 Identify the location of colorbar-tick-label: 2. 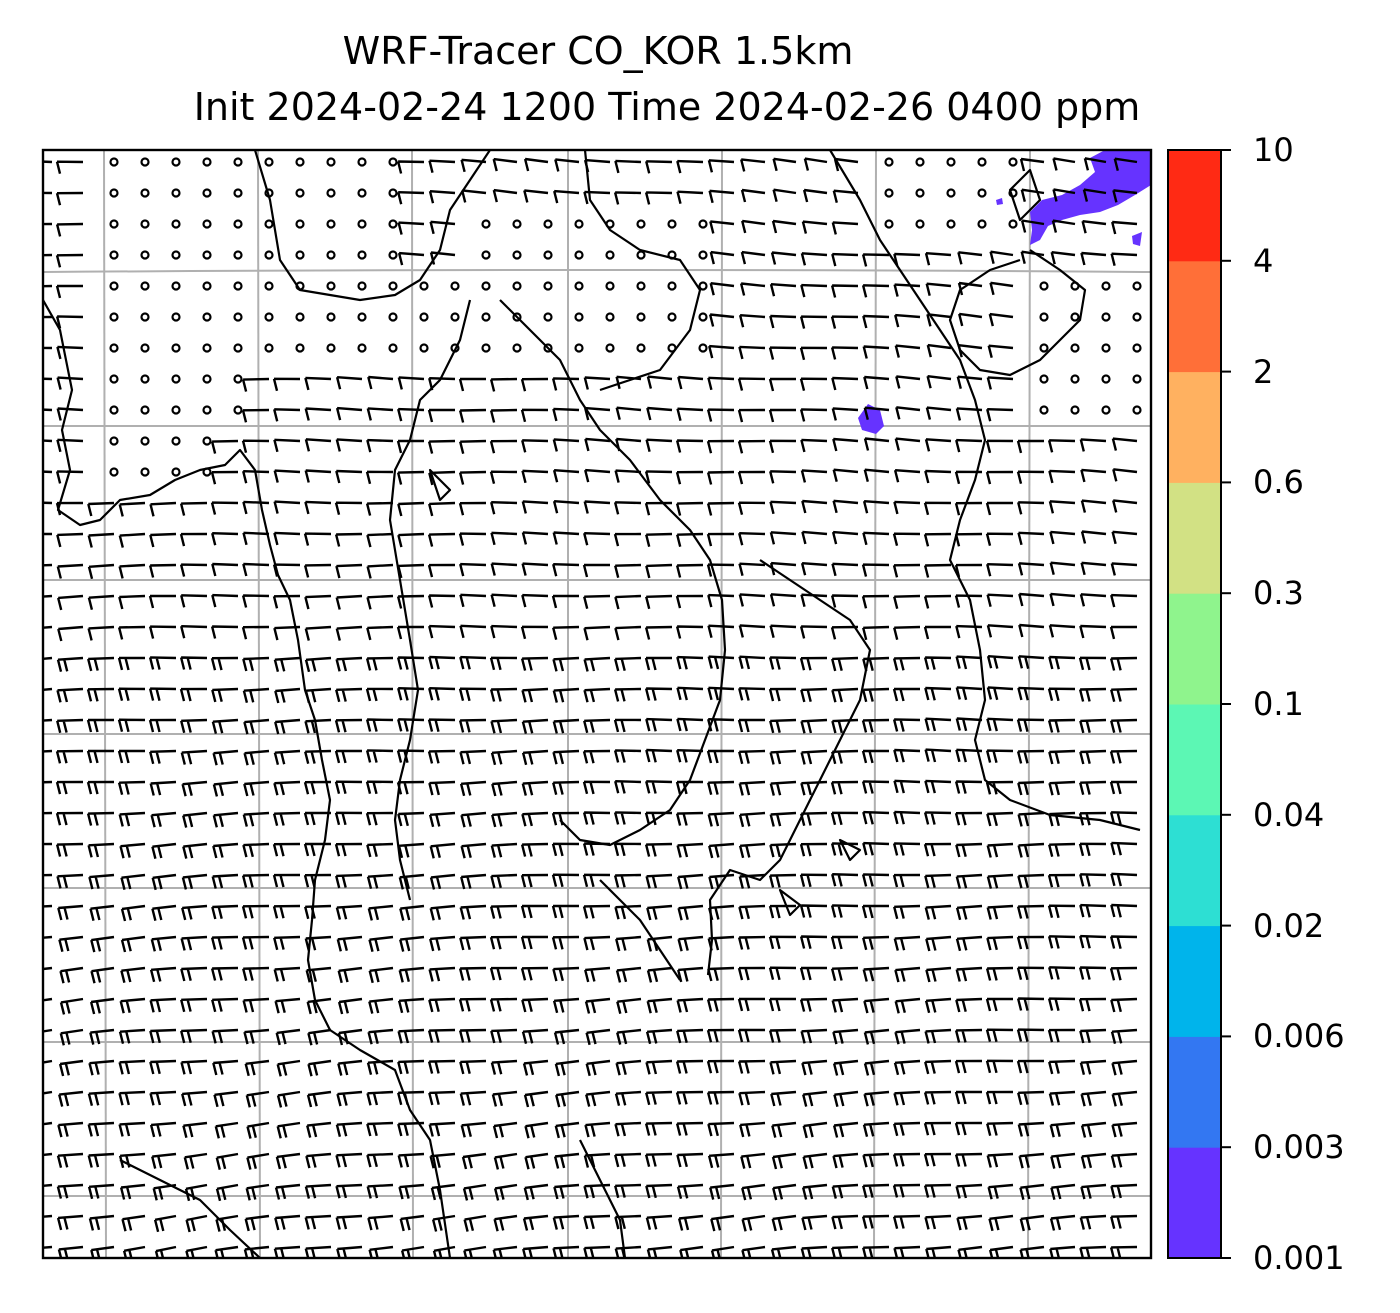
(1263, 371).